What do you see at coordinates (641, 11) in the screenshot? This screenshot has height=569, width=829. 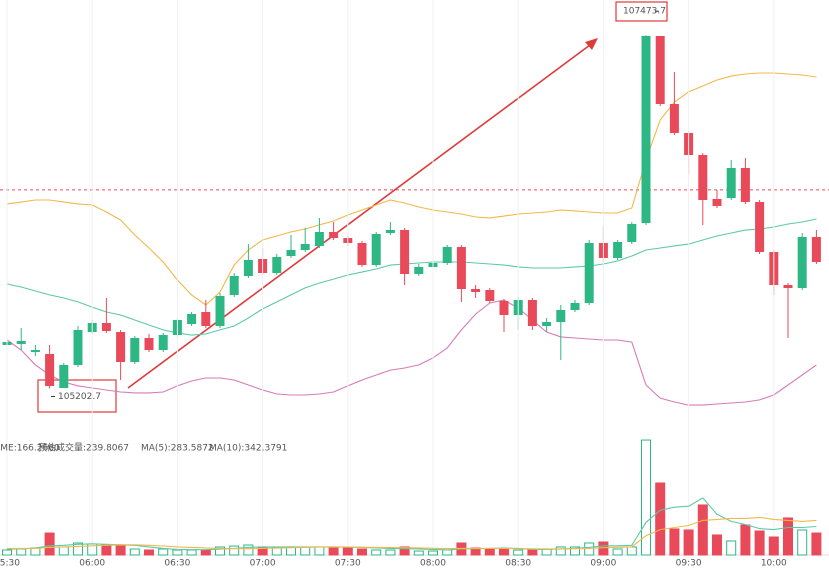 I see `high-box` at bounding box center [641, 11].